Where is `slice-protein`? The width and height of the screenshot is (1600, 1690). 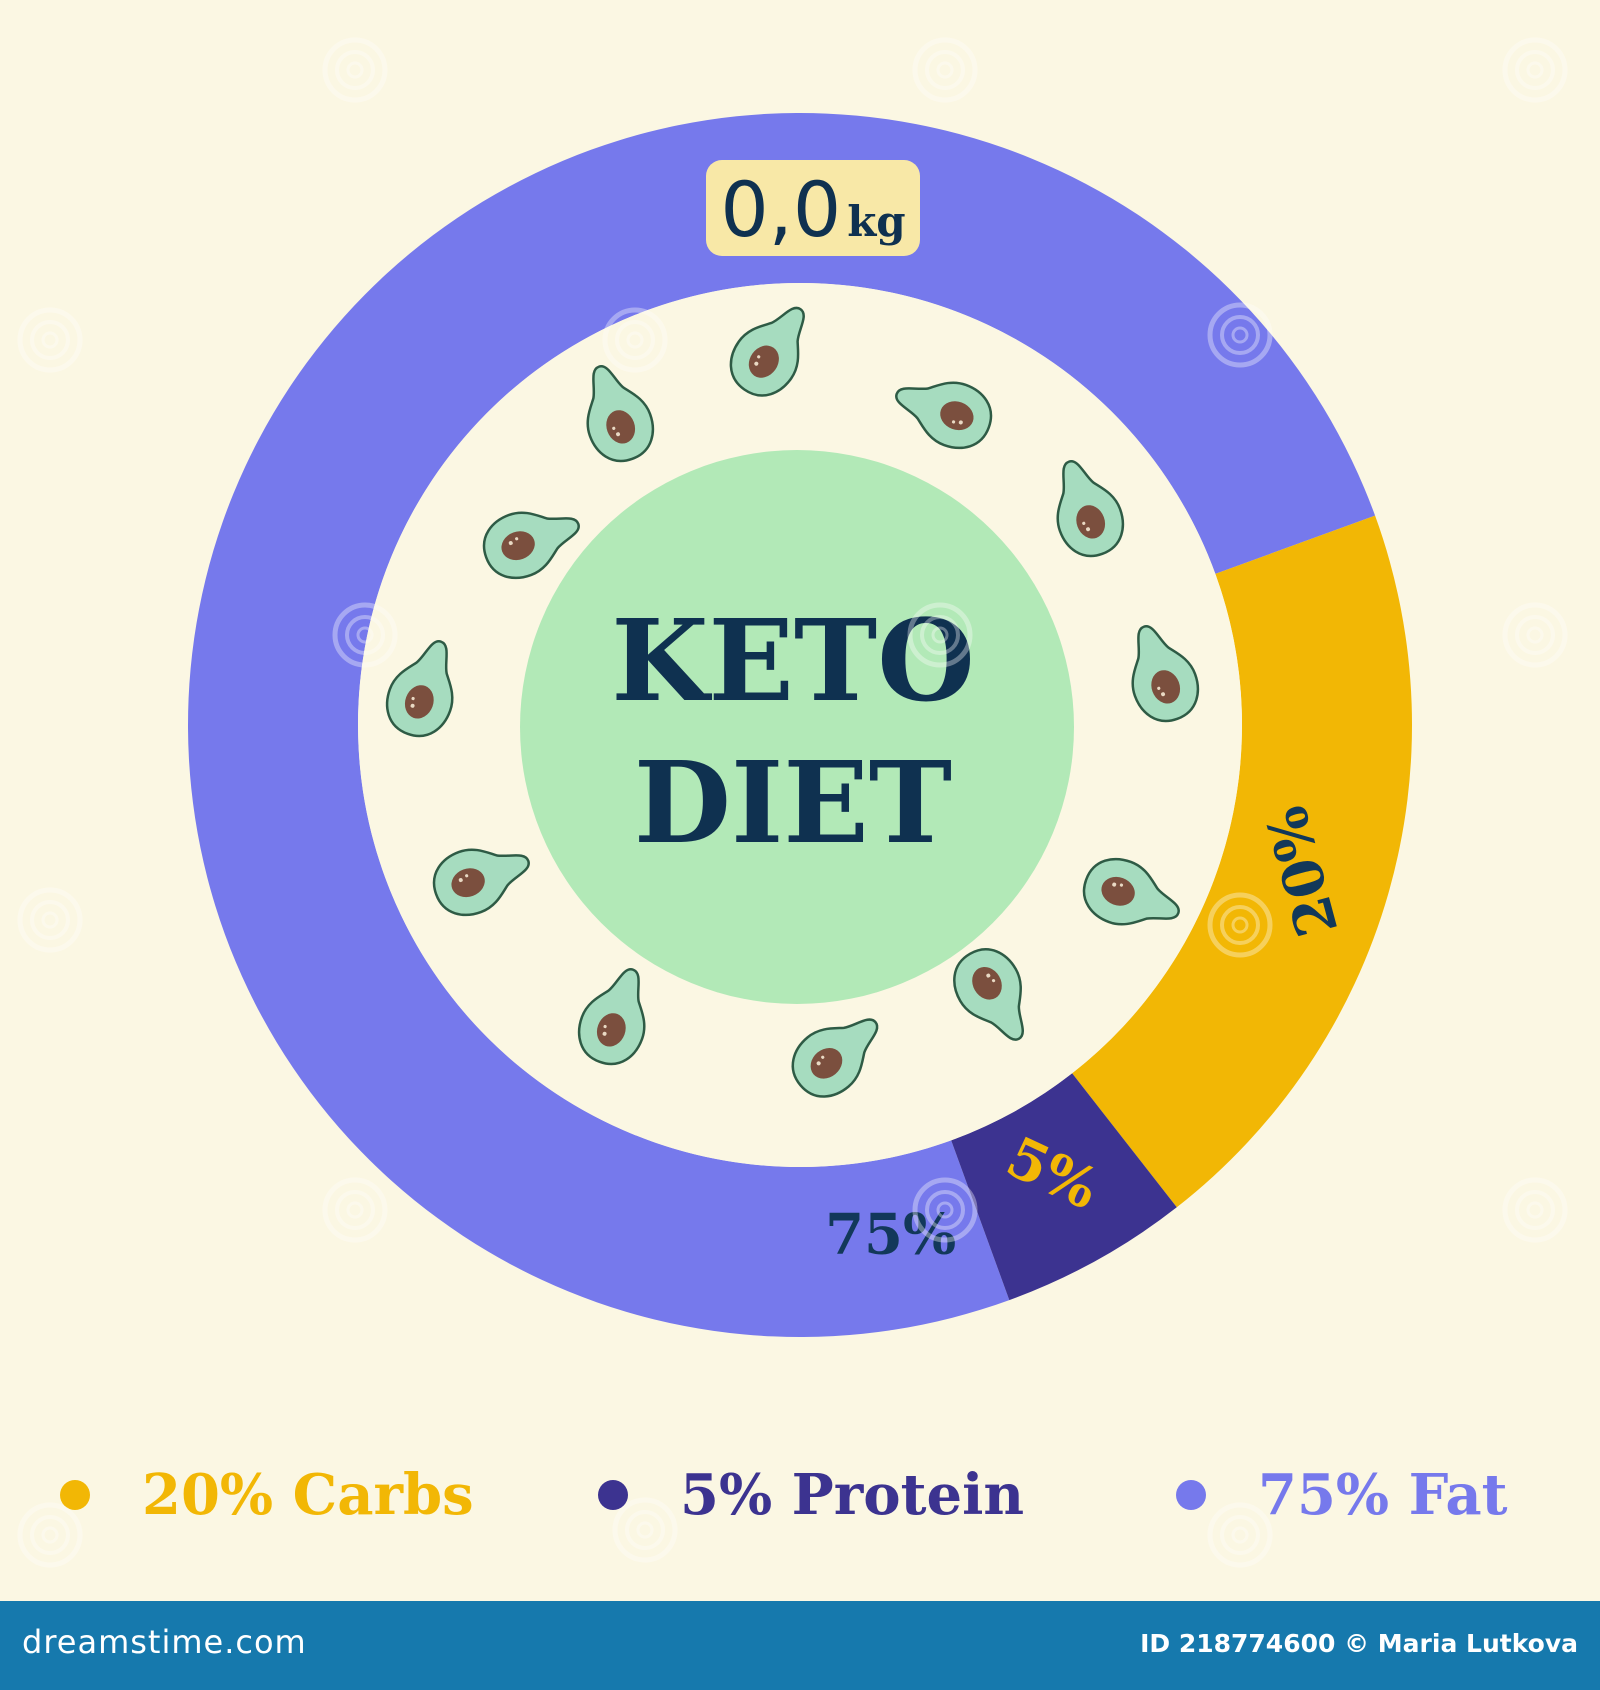
slice-protein is located at coordinates (1064, 1187).